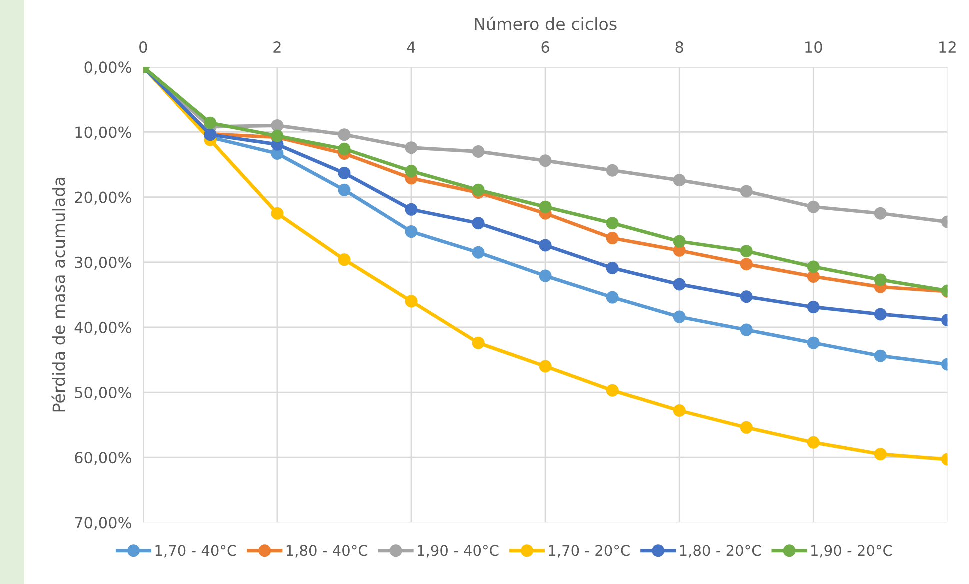  What do you see at coordinates (852, 551) in the screenshot?
I see `legend-label: 1,90 - 20°C` at bounding box center [852, 551].